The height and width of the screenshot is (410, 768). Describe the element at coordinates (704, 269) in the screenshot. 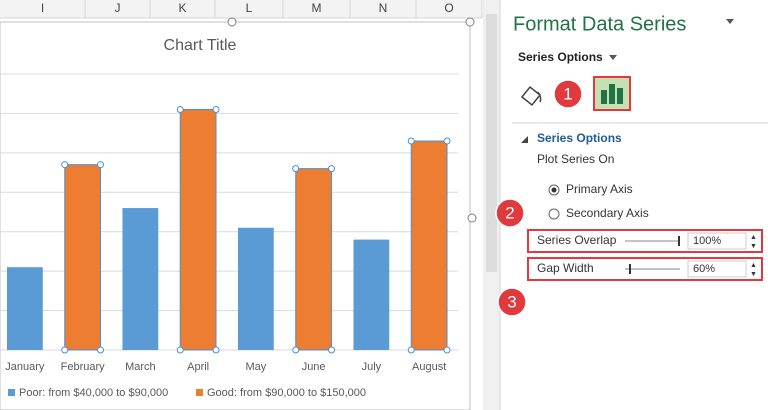

I see `gap-value: 60%` at that location.